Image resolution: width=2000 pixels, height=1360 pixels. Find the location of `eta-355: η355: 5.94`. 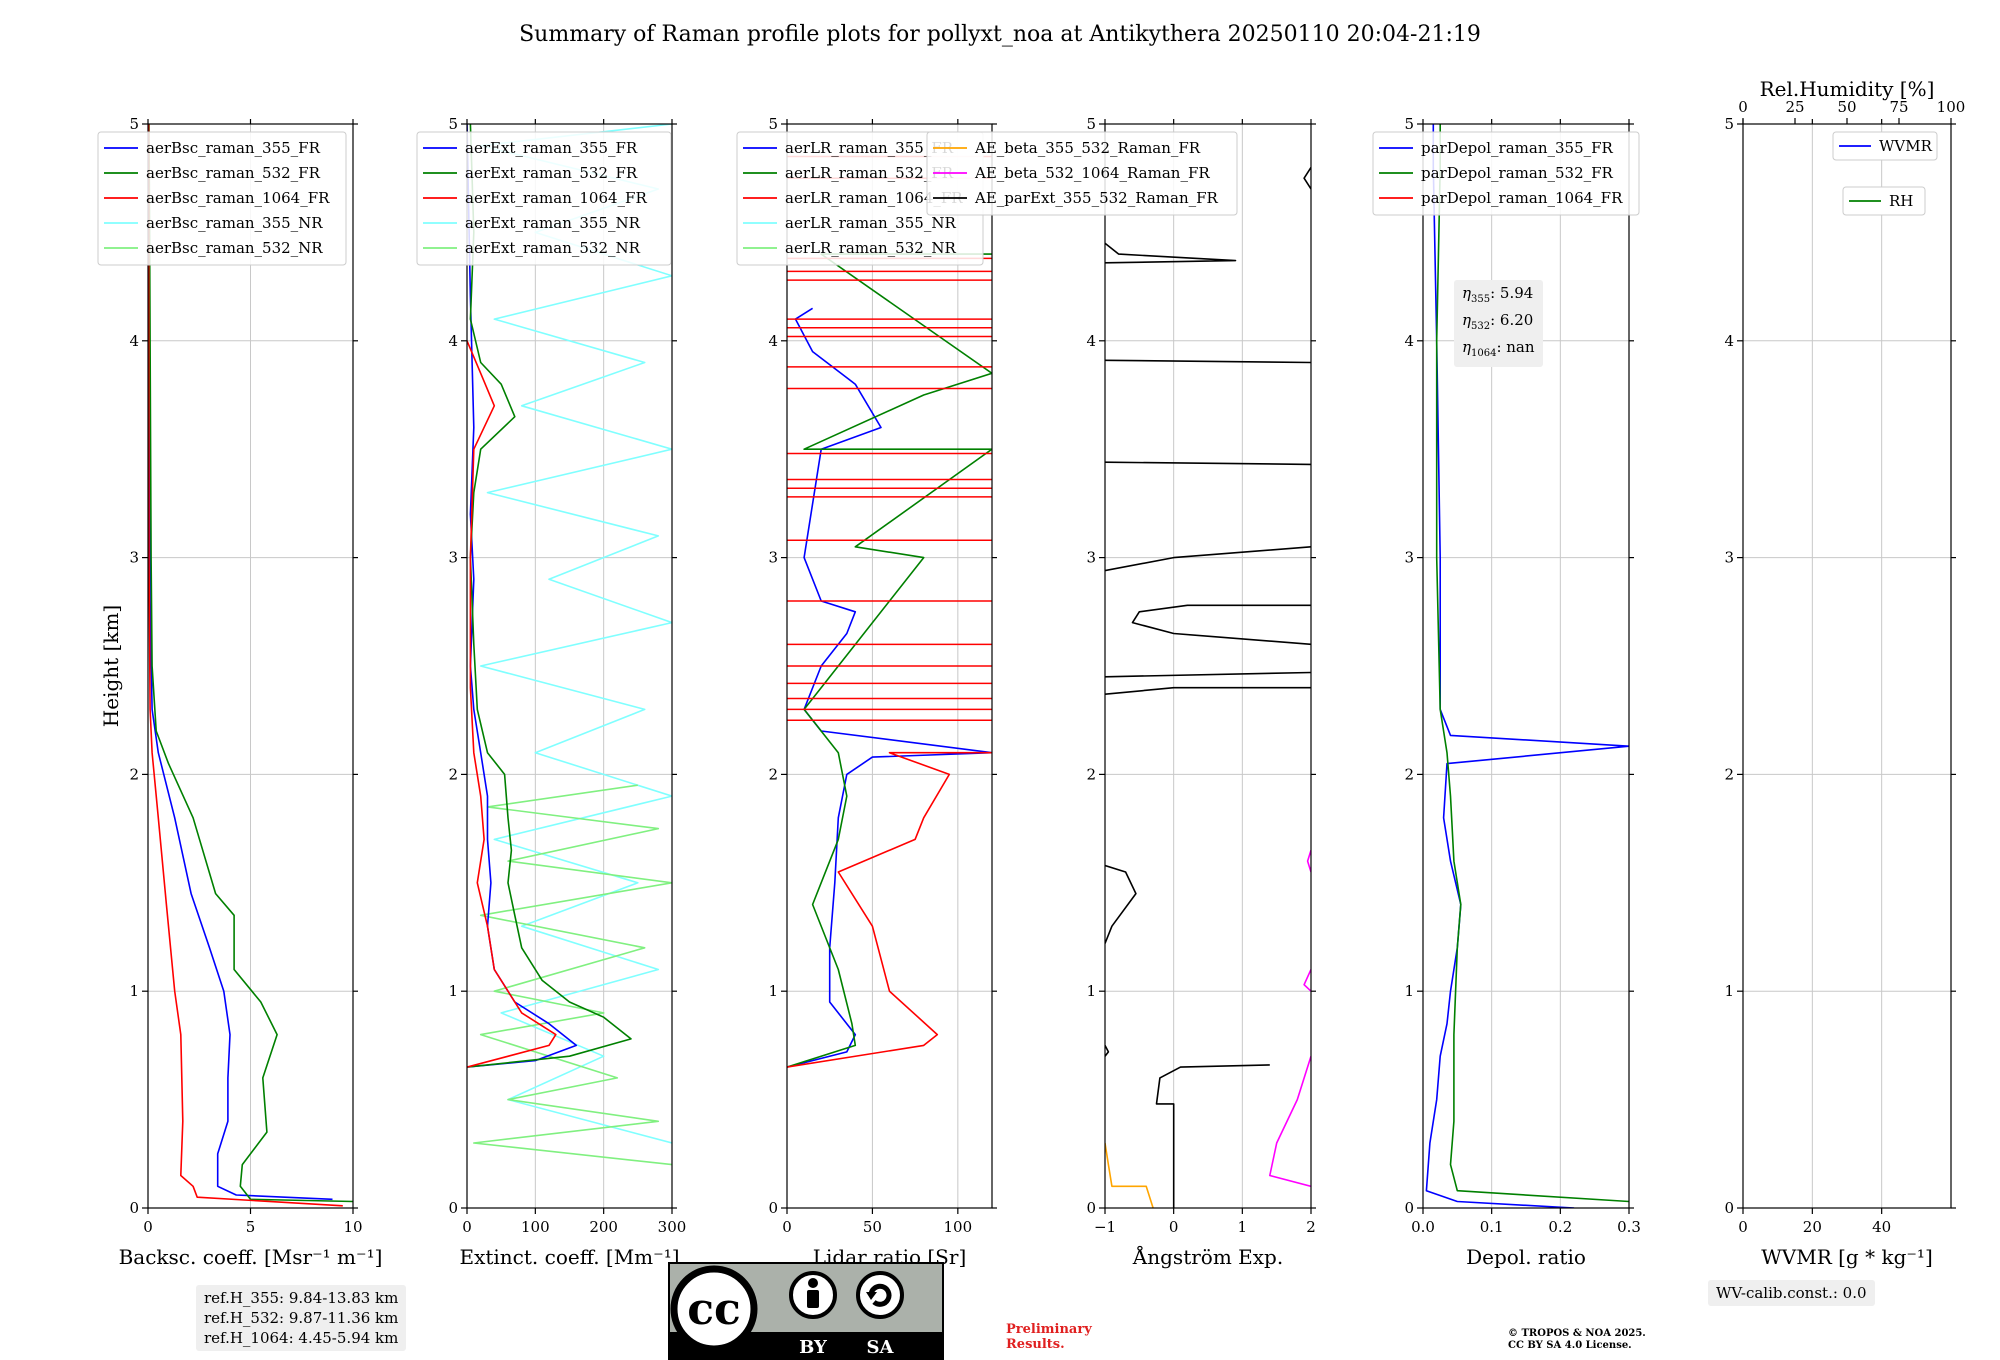

eta-355: η355: 5.94 is located at coordinates (1498, 294).